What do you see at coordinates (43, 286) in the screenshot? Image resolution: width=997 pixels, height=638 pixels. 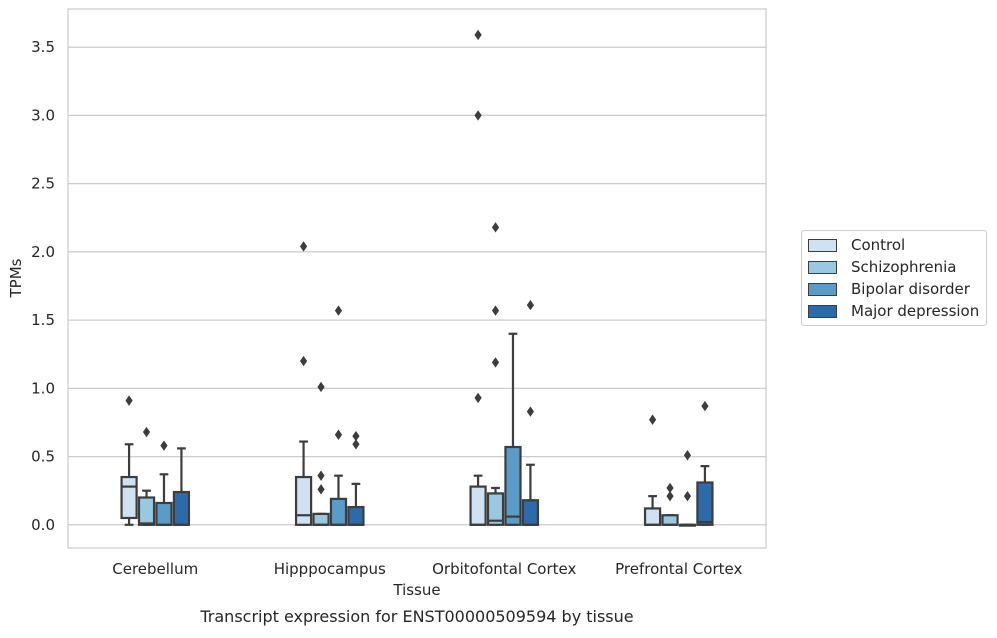 I see `y-tick-labels: 0.0 0.5 1.0 1.5 2.0 2.5 3.0 3.5` at bounding box center [43, 286].